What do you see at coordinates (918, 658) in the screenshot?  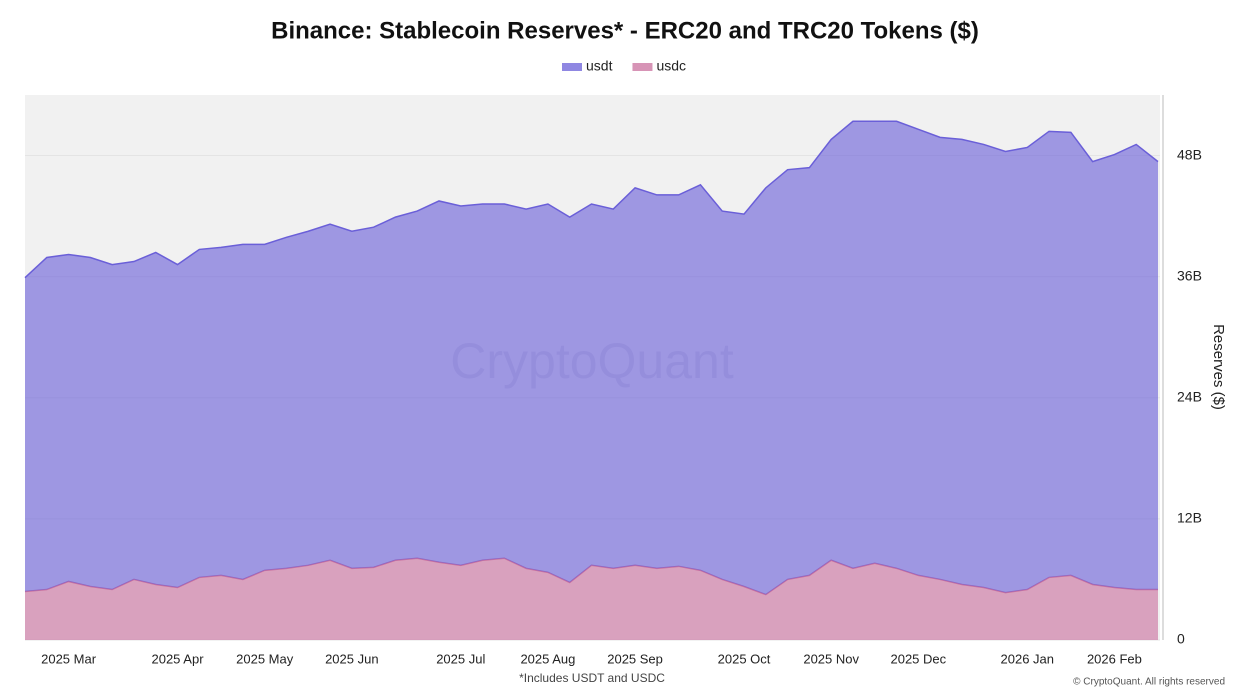 I see `x-tick-label: 2025 Dec` at bounding box center [918, 658].